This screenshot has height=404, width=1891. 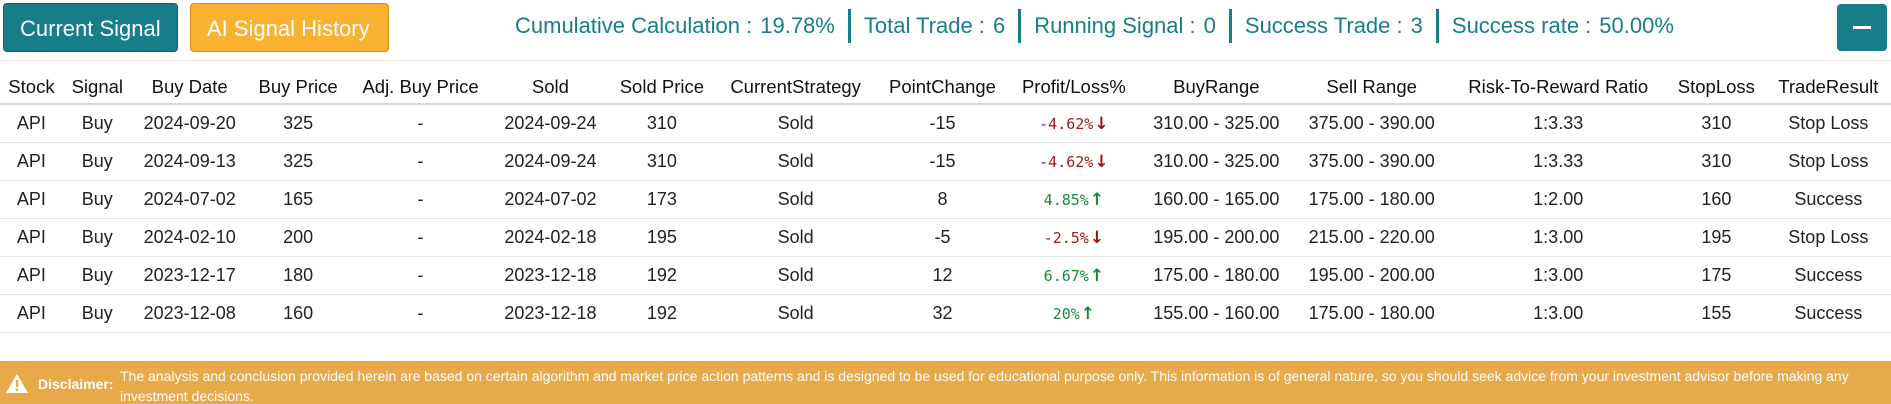 What do you see at coordinates (1372, 199) in the screenshot?
I see `cell-sell-range: 175.00 - 180.00` at bounding box center [1372, 199].